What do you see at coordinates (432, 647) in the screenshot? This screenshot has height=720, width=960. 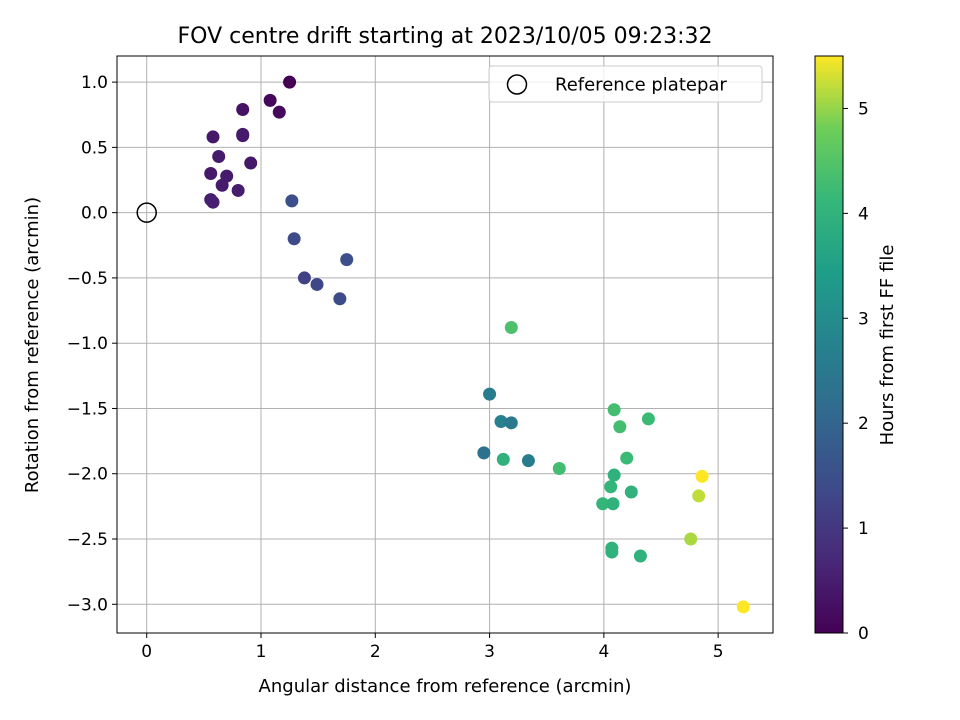 I see `x-ticks: 0 1 2 3 4 5` at bounding box center [432, 647].